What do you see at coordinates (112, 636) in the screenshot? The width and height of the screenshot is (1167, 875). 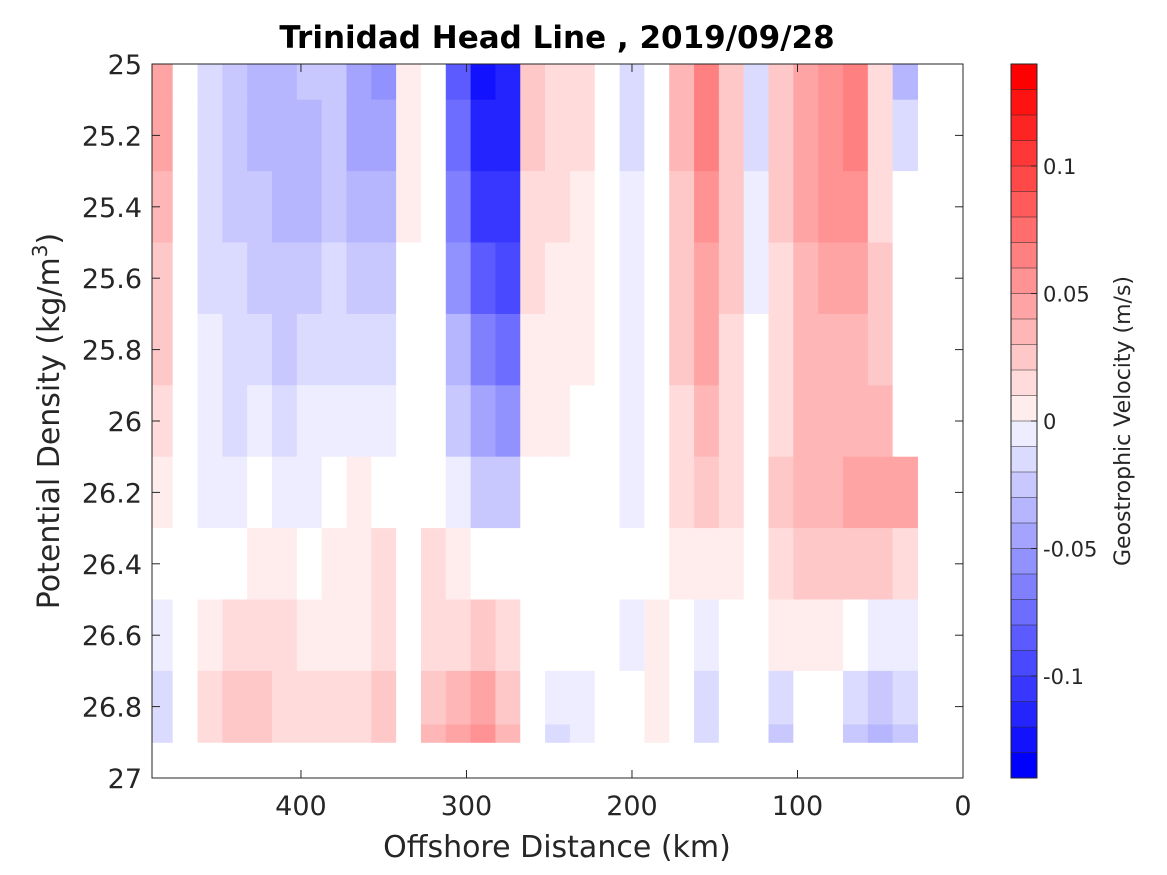 I see `y-tick-label: 26.6` at bounding box center [112, 636].